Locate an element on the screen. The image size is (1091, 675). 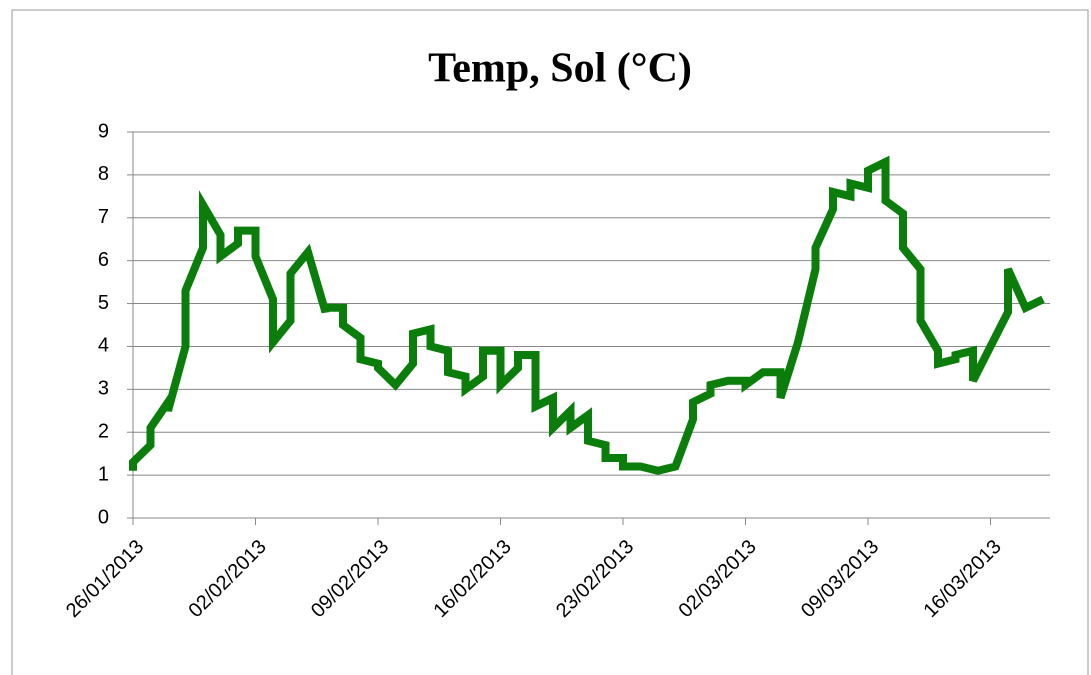
y-tick-label: 5 is located at coordinates (103, 303).